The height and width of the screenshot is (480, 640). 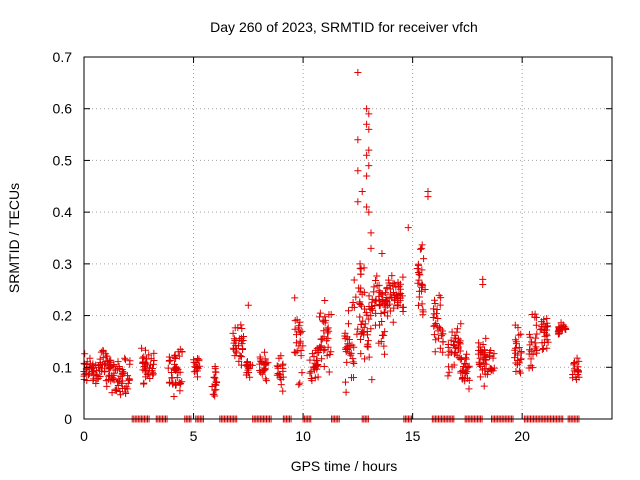 What do you see at coordinates (63, 367) in the screenshot?
I see `y-tick-label: 0.1` at bounding box center [63, 367].